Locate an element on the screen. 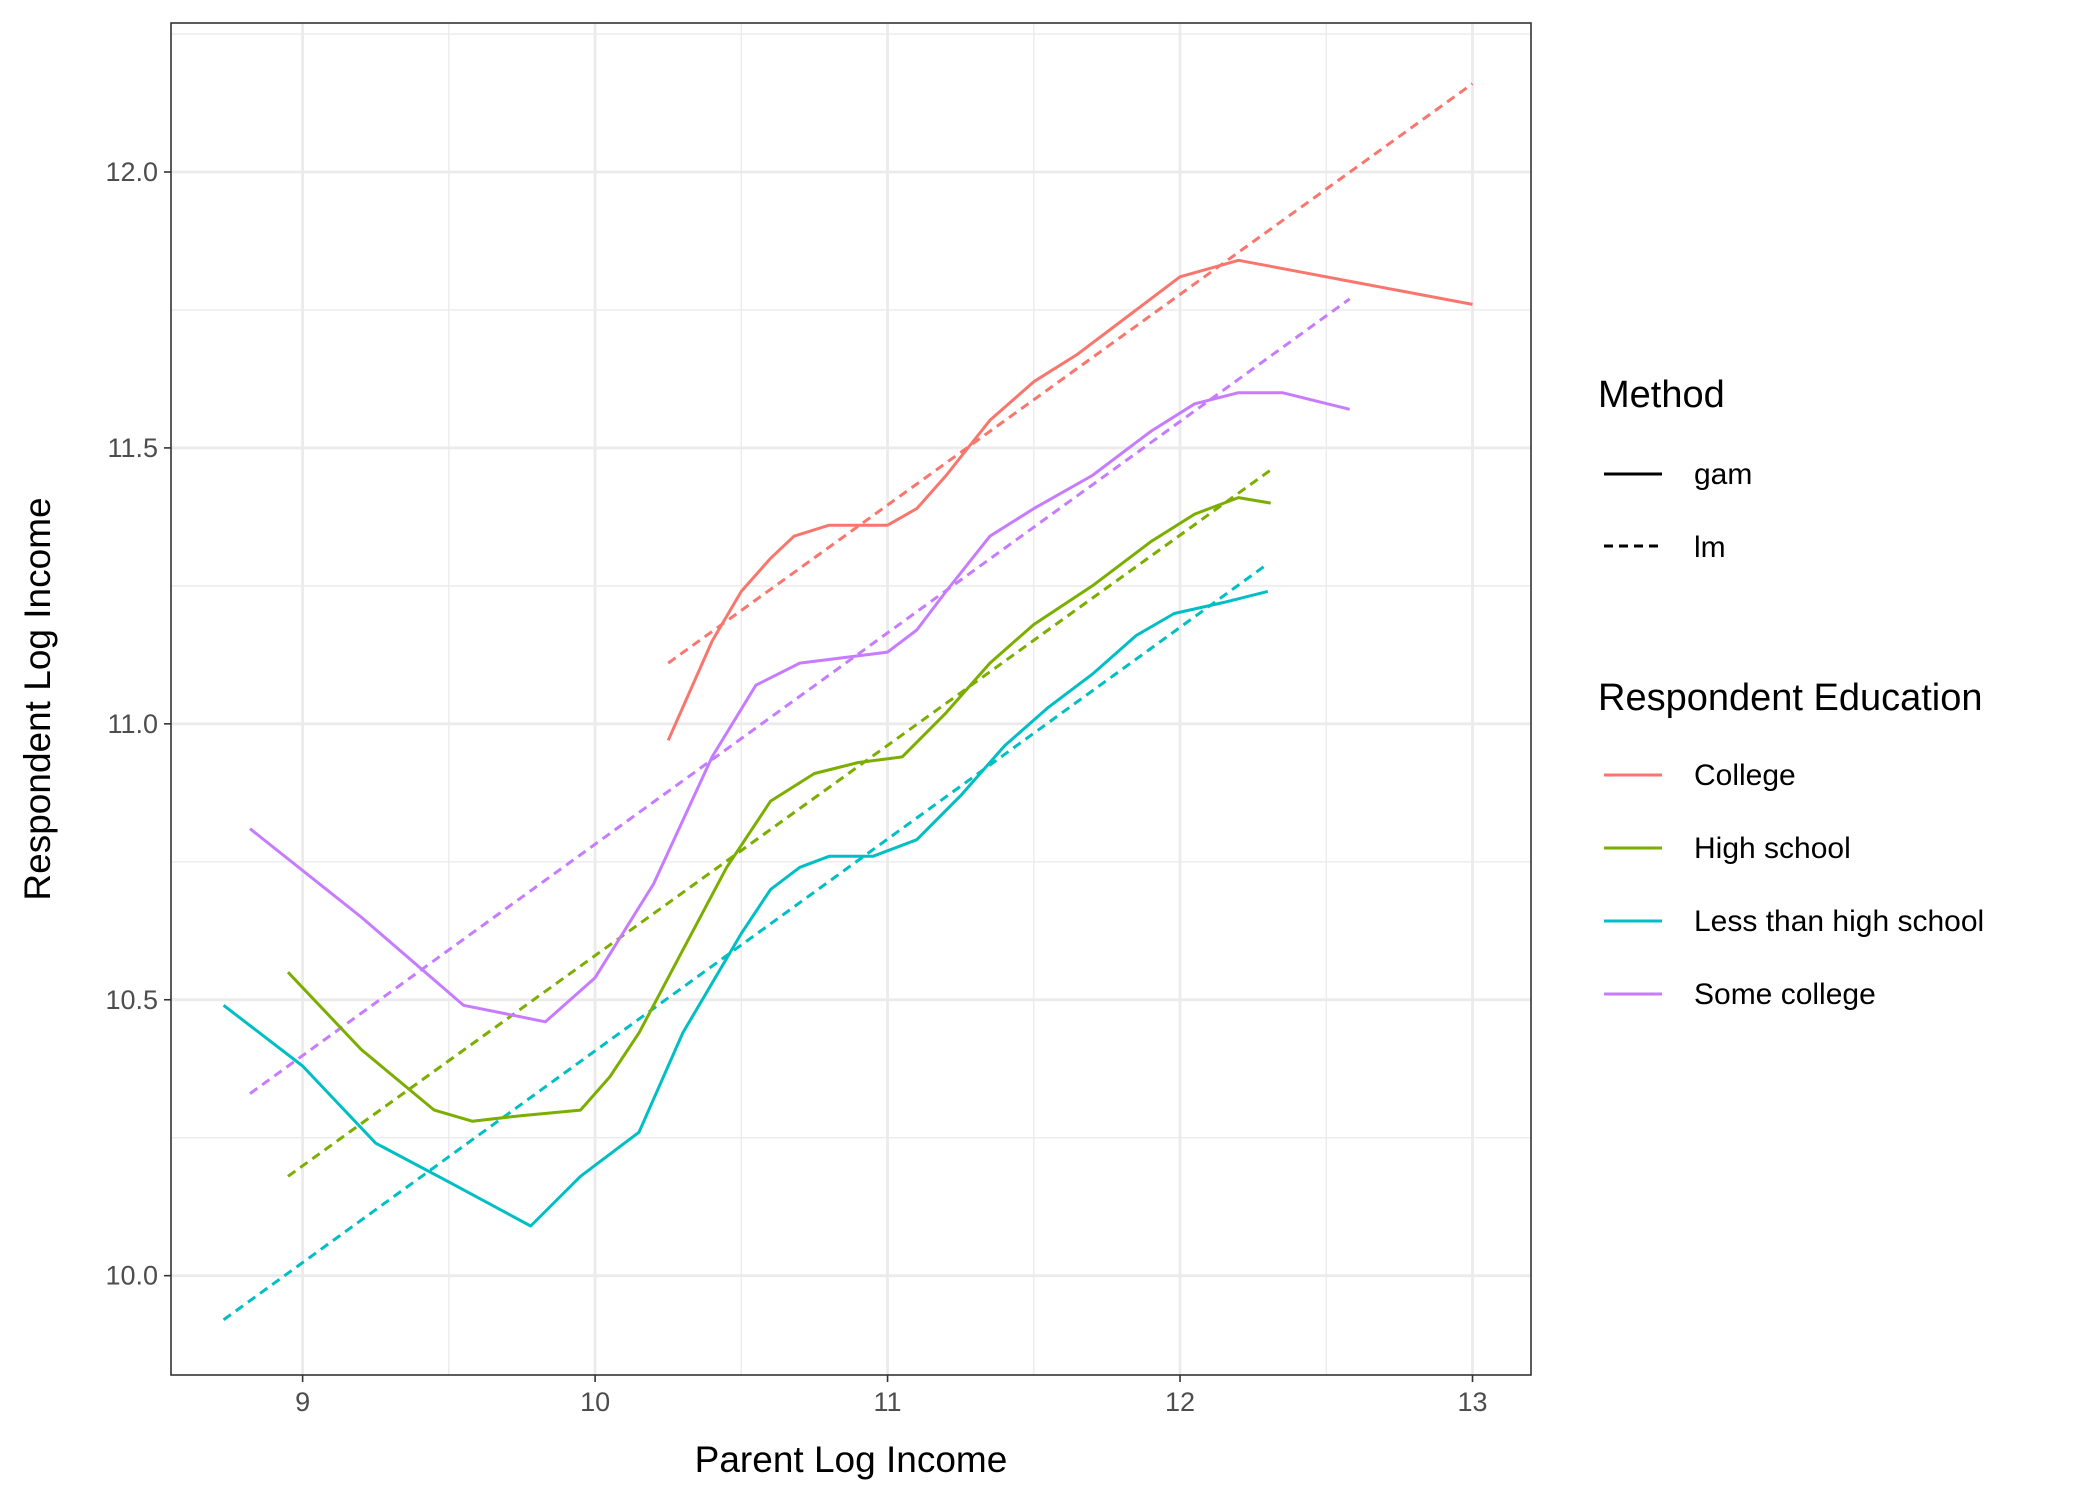 The height and width of the screenshot is (1500, 2100). x-axis-title: Parent Log Income is located at coordinates (851, 1459).